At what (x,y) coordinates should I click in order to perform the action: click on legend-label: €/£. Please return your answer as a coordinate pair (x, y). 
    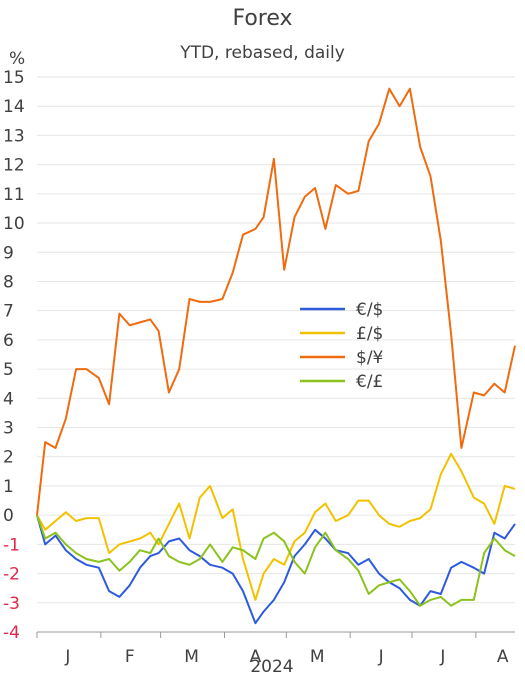
    Looking at the image, I should click on (369, 382).